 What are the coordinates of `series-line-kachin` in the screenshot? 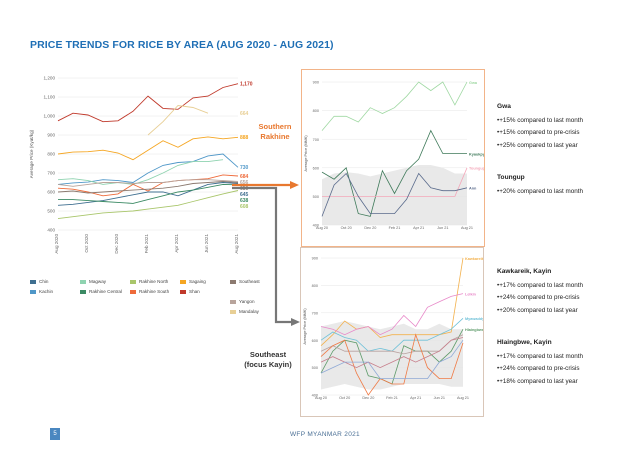 It's located at (148, 169).